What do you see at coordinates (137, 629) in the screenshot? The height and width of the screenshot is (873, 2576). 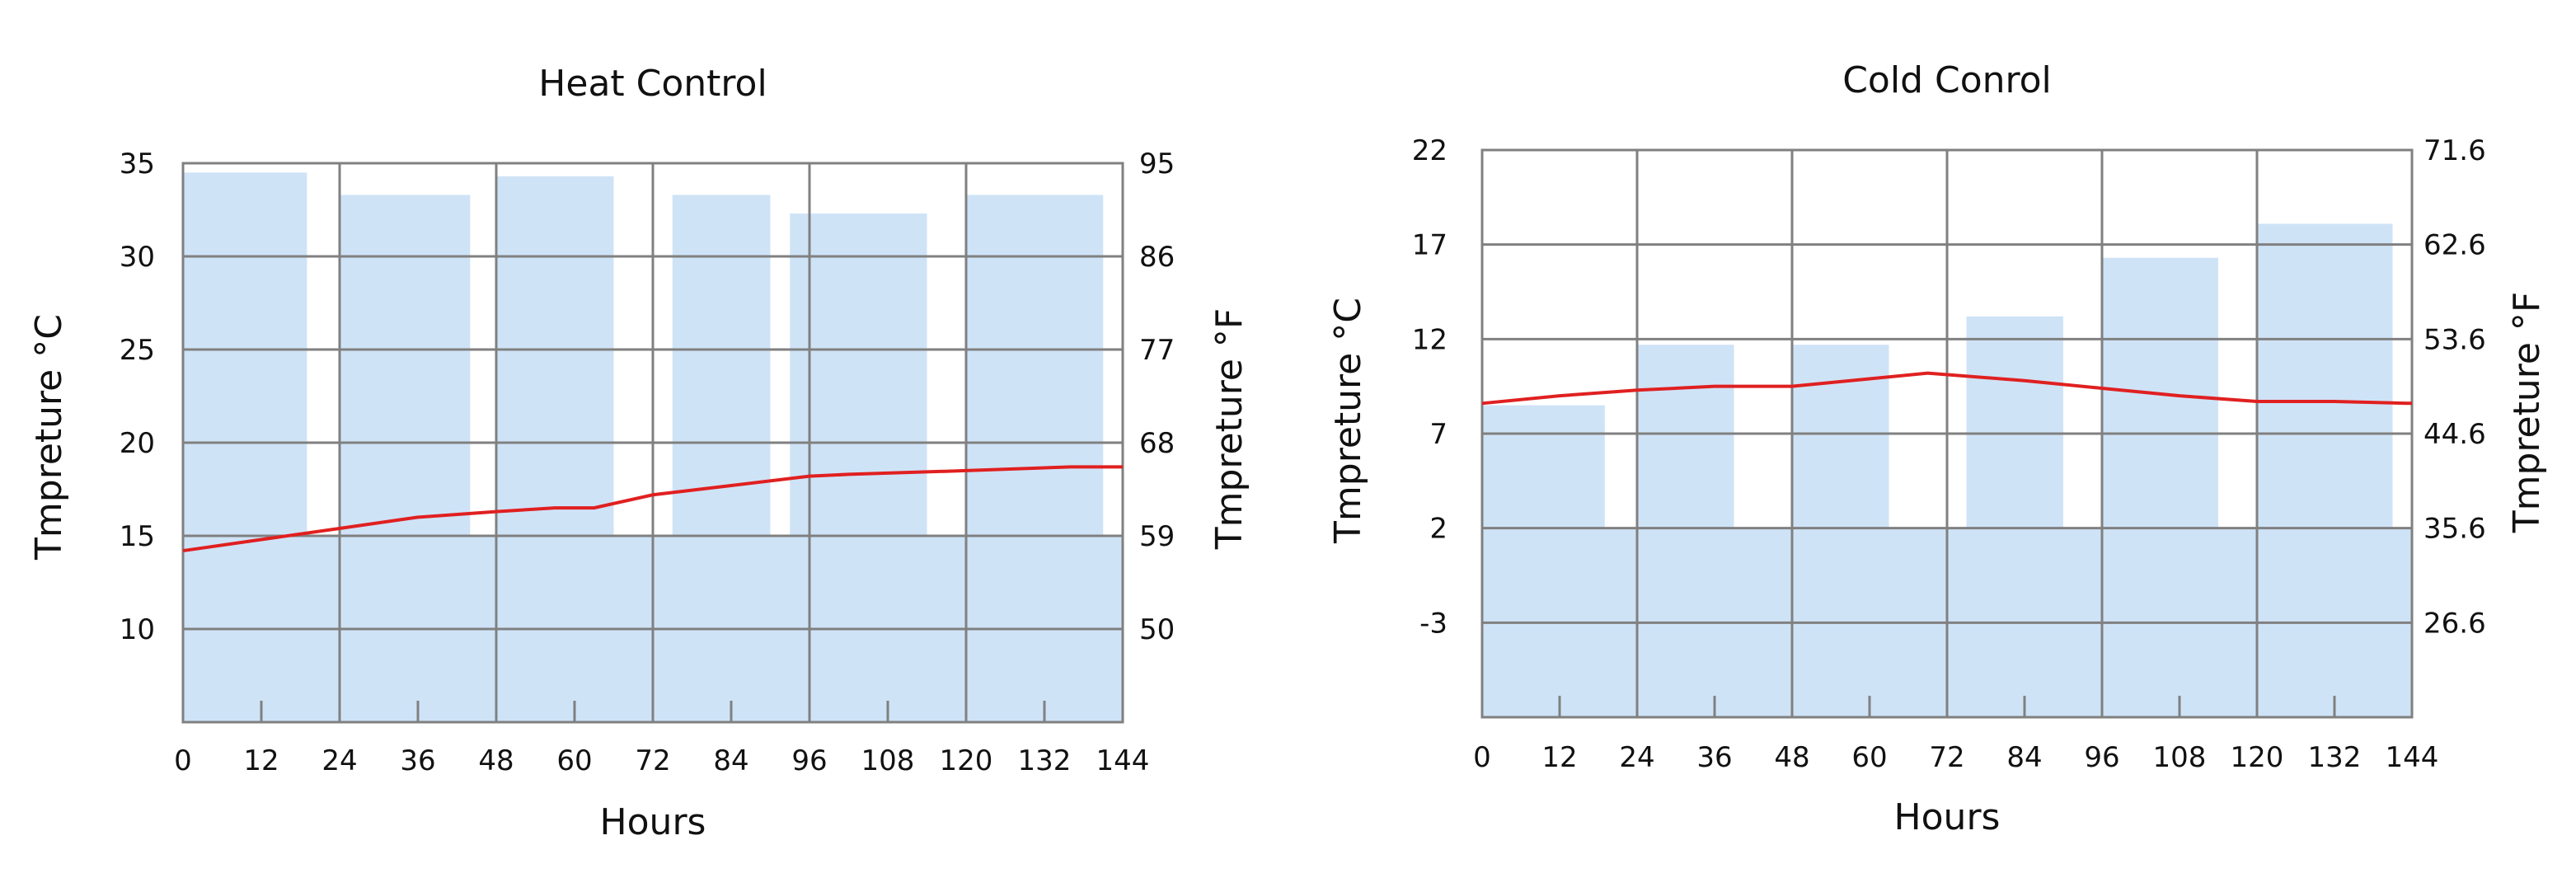 I see `y-tick-label-5: 10` at bounding box center [137, 629].